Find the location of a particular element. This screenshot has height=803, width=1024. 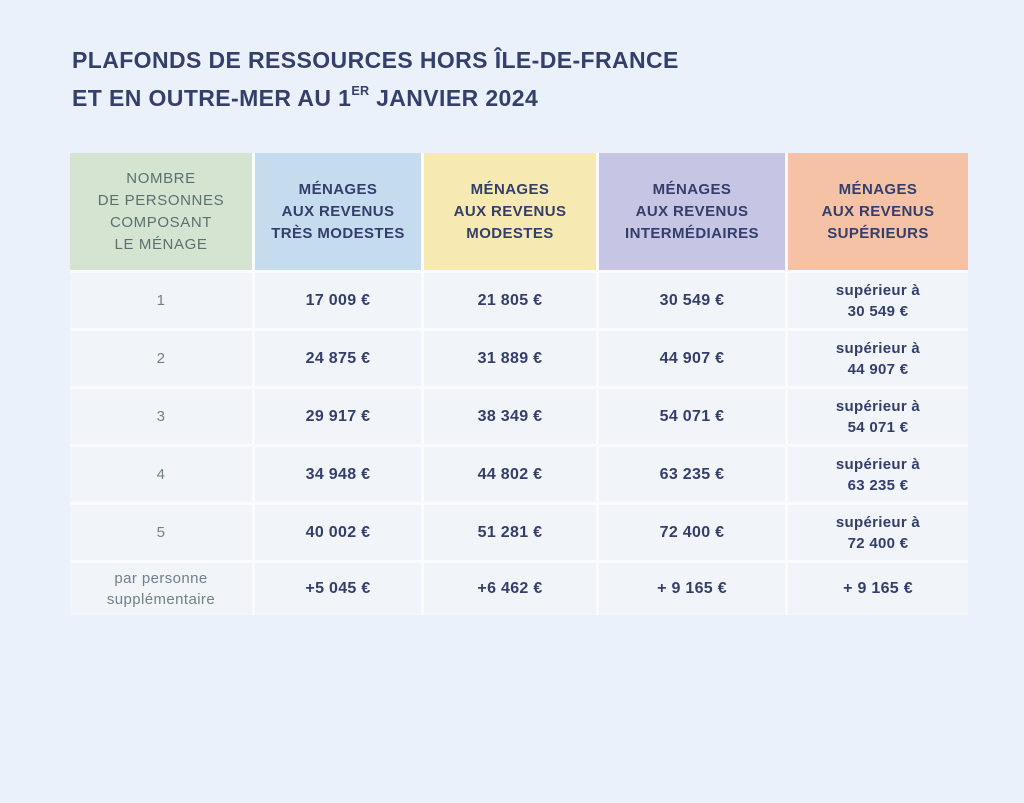

page-title-line2-pre: ET EN OUTRE-MER AU 1 is located at coordinates (212, 97).